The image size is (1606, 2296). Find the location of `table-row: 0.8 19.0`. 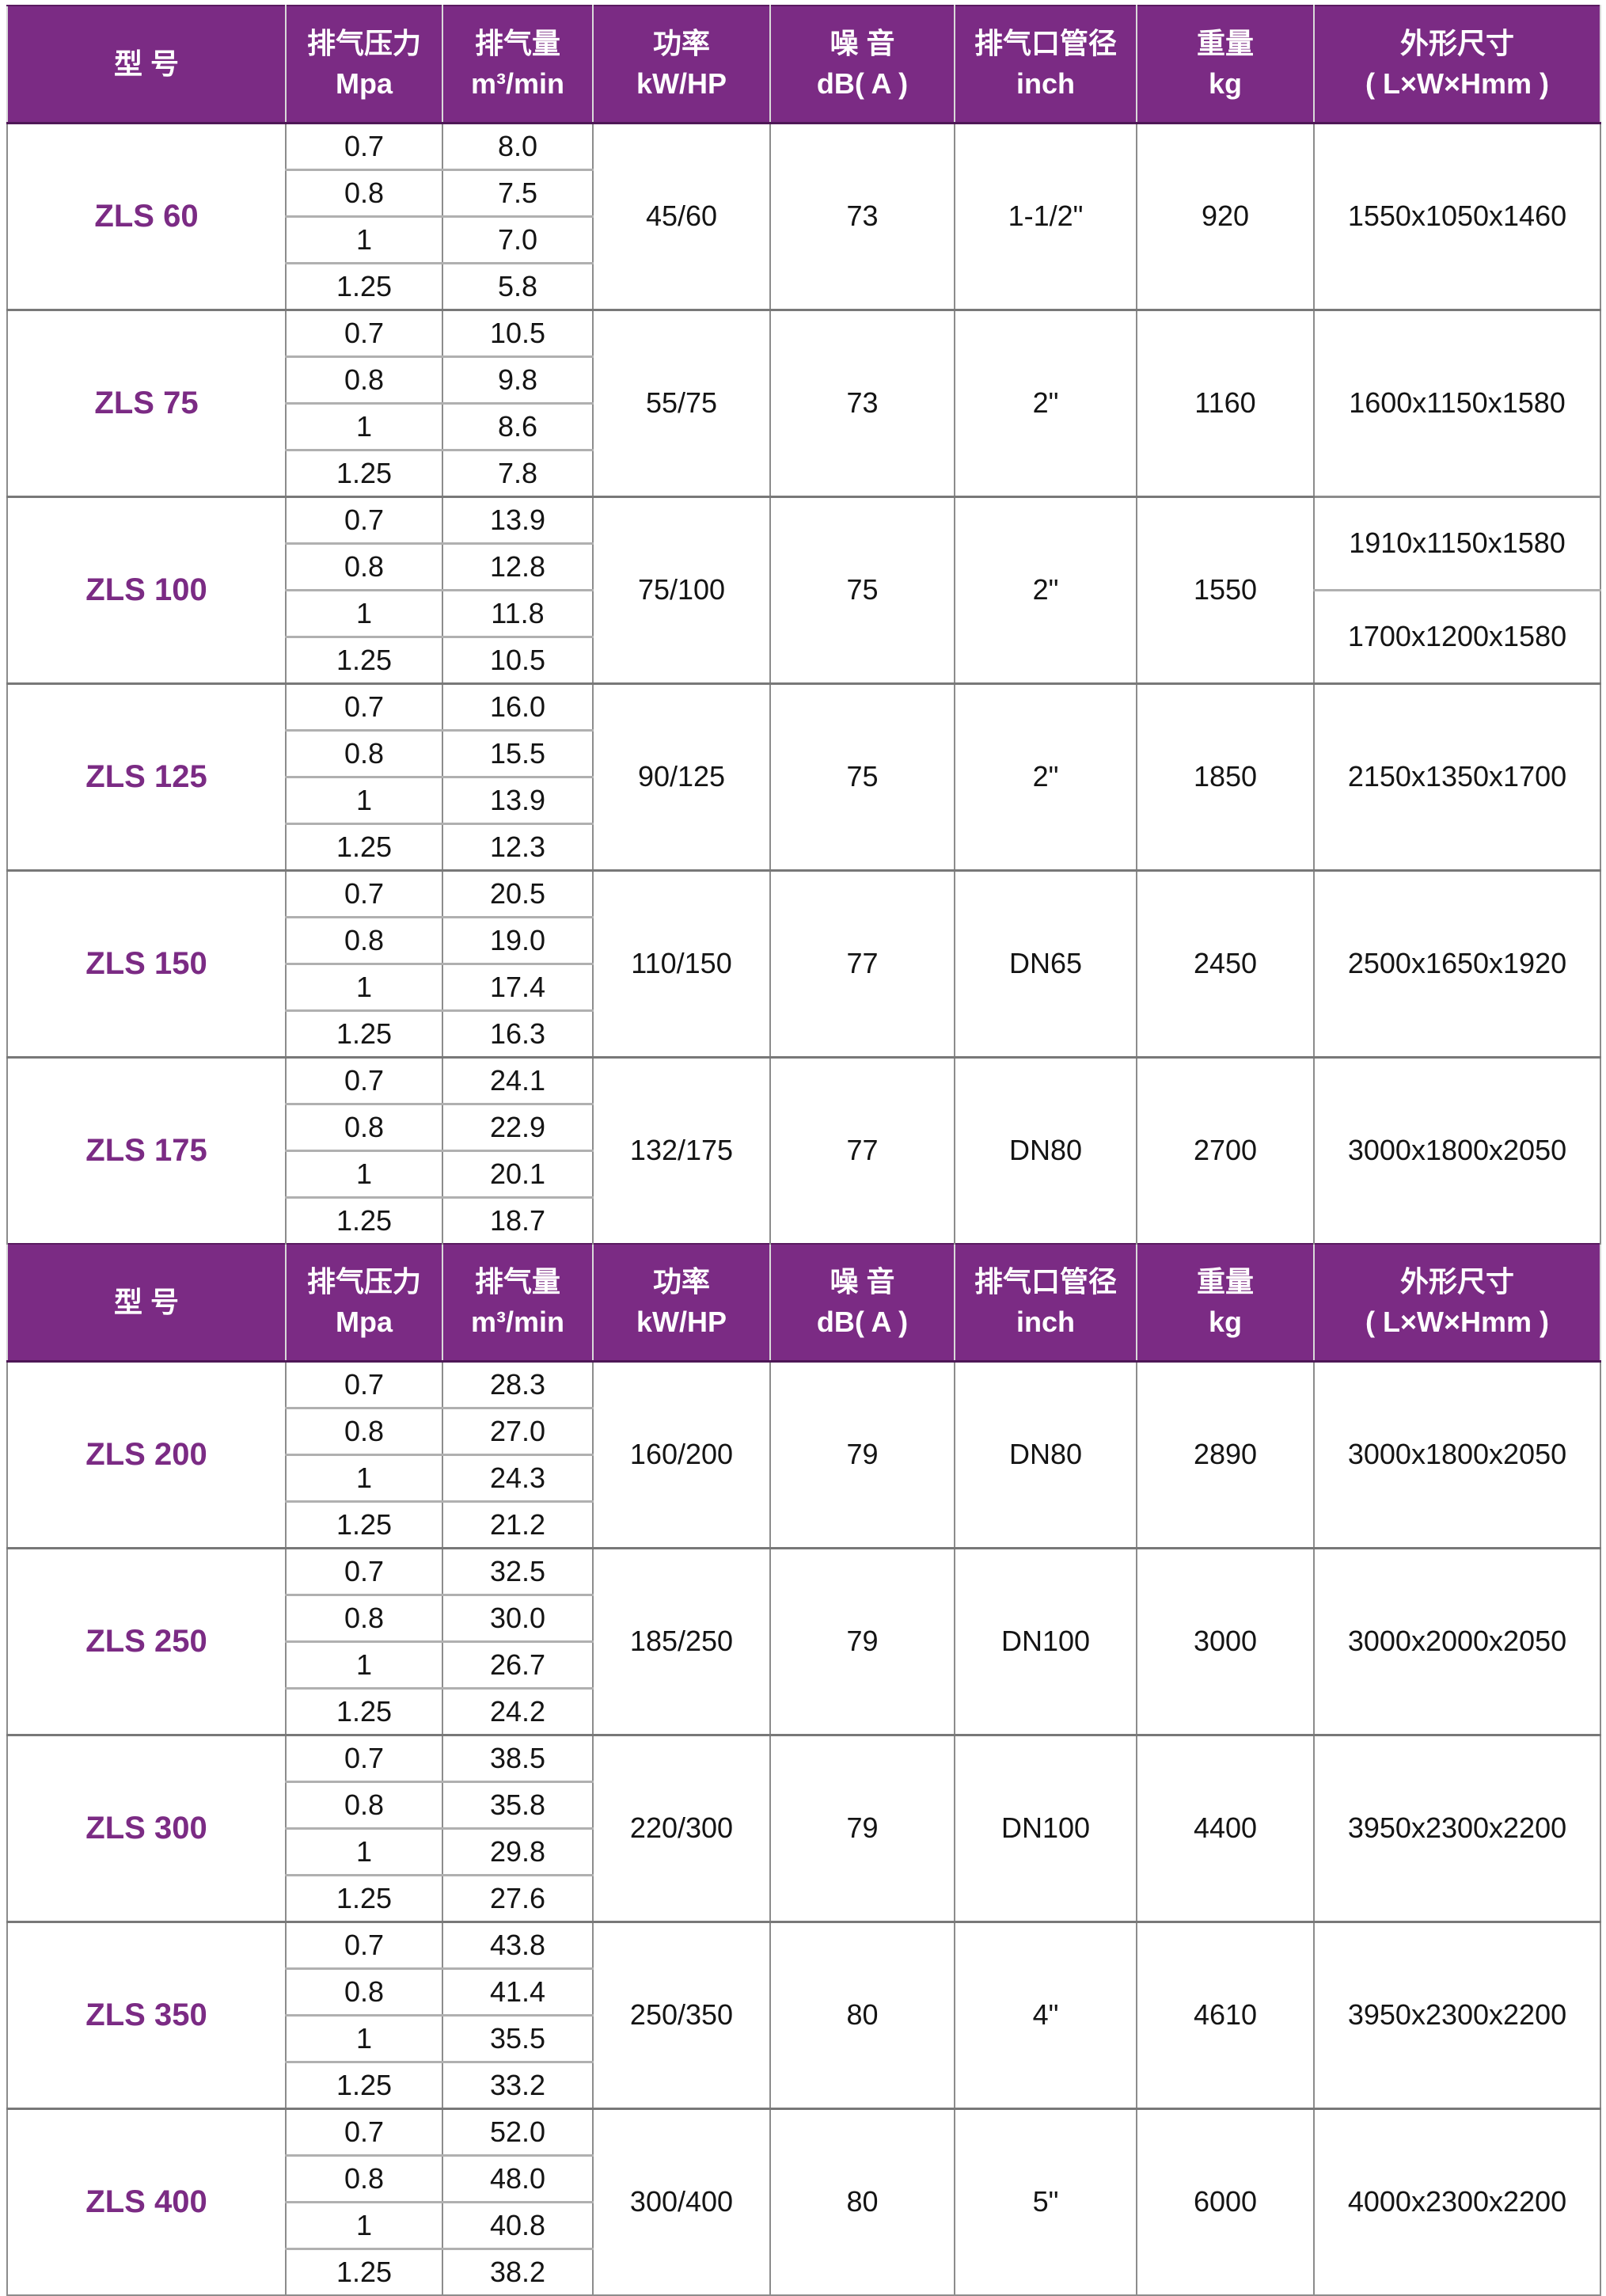

table-row: 0.8 19.0 is located at coordinates (803, 939).